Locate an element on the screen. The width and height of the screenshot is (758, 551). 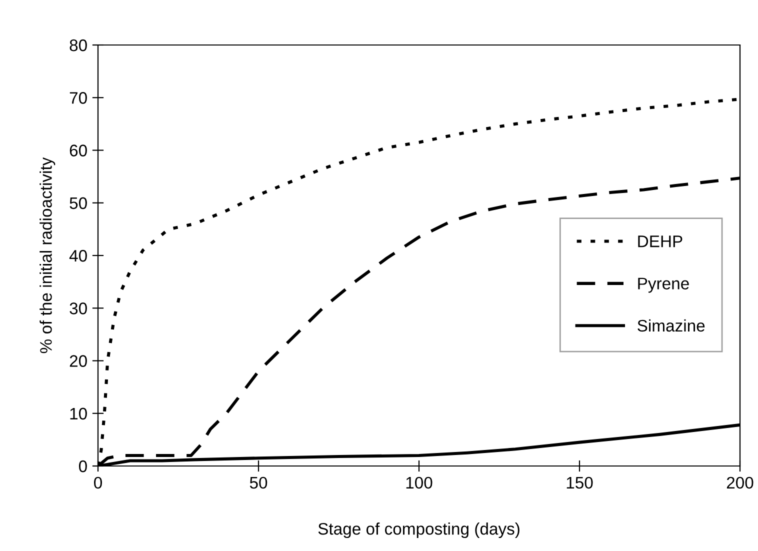
x-axis-title: Stage of composting (days) is located at coordinates (419, 530).